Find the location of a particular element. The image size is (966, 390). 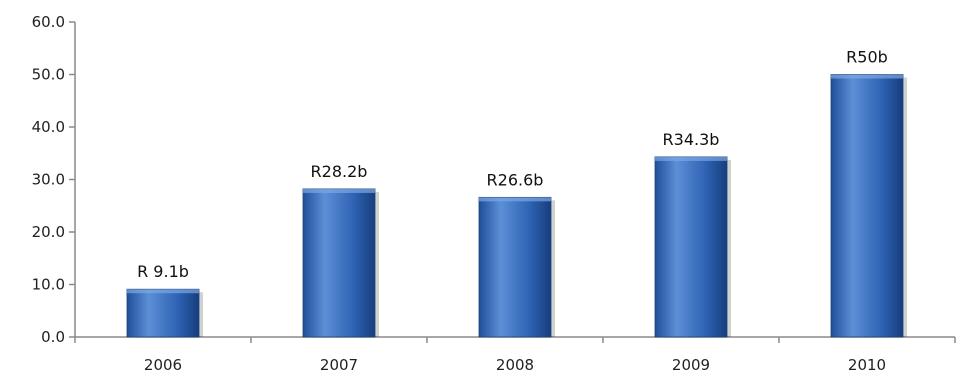

bar-2006 is located at coordinates (163, 313).